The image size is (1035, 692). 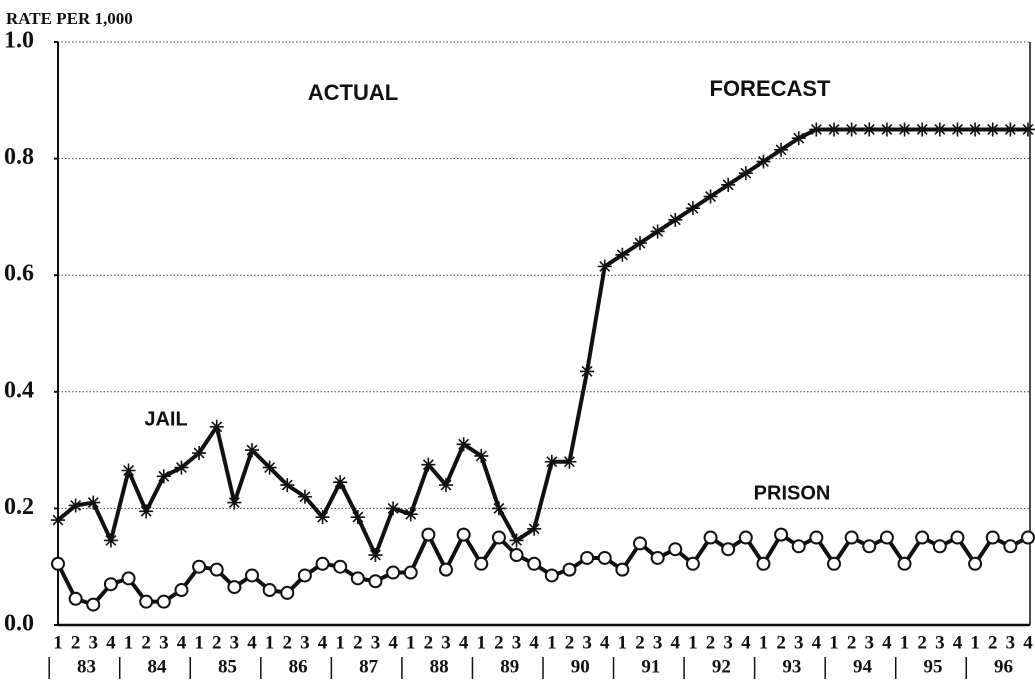 What do you see at coordinates (158, 666) in the screenshot?
I see `year-label: 84` at bounding box center [158, 666].